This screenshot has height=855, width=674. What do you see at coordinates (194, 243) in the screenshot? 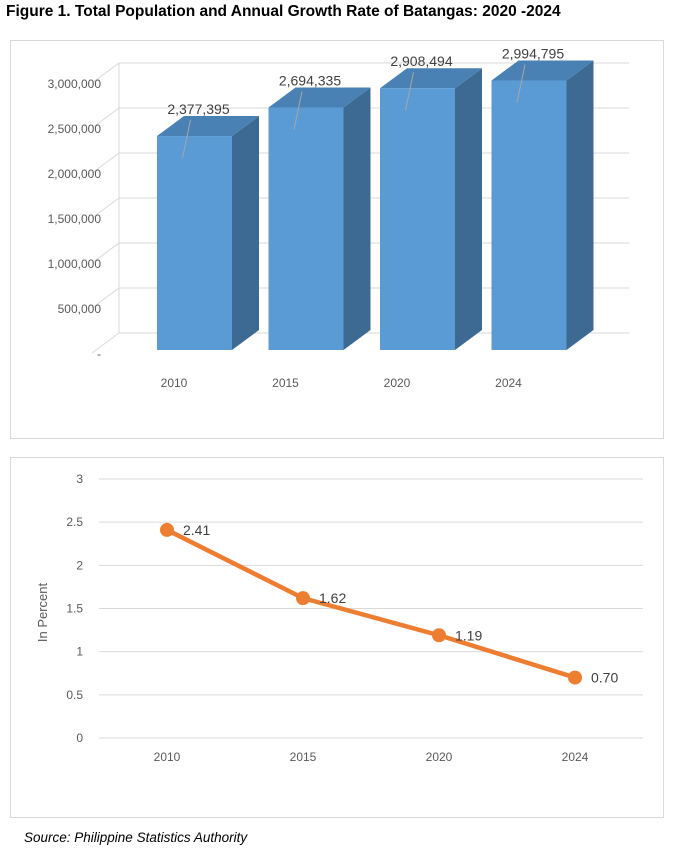
I see `bar-2010` at bounding box center [194, 243].